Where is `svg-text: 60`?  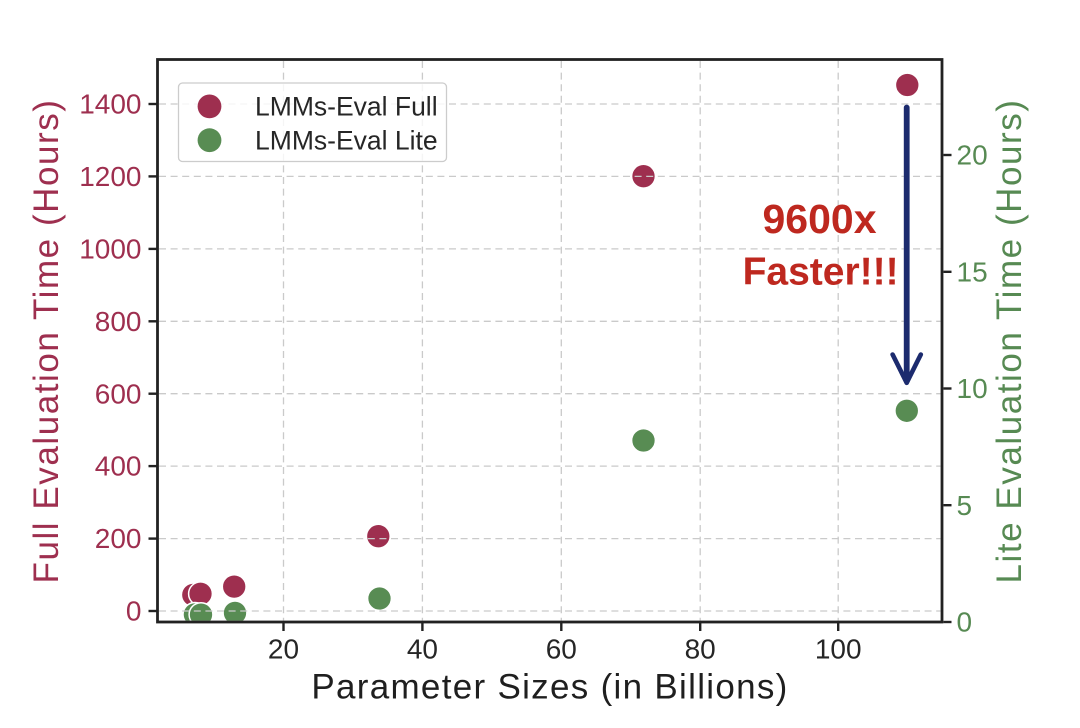 svg-text: 60 is located at coordinates (561, 649).